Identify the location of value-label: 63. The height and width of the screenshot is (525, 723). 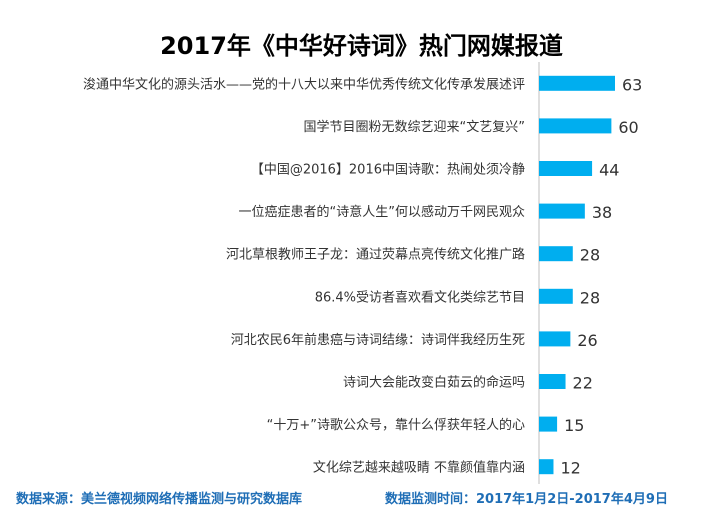
(632, 84).